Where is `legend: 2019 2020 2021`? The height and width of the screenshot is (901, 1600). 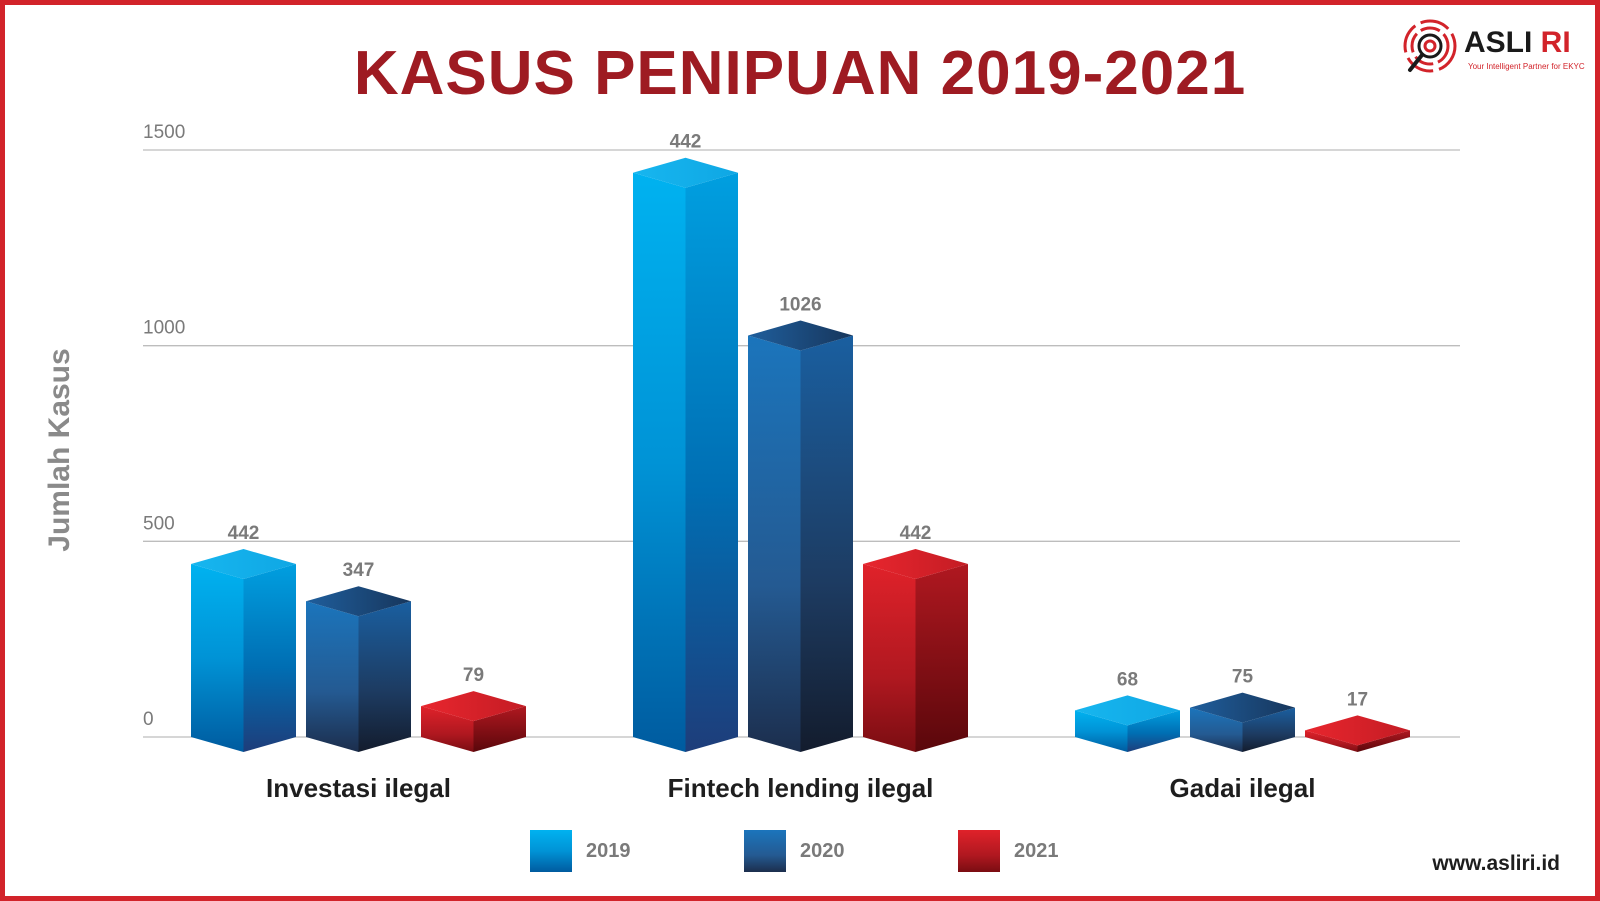
legend: 2019 2020 2021 is located at coordinates (810, 852).